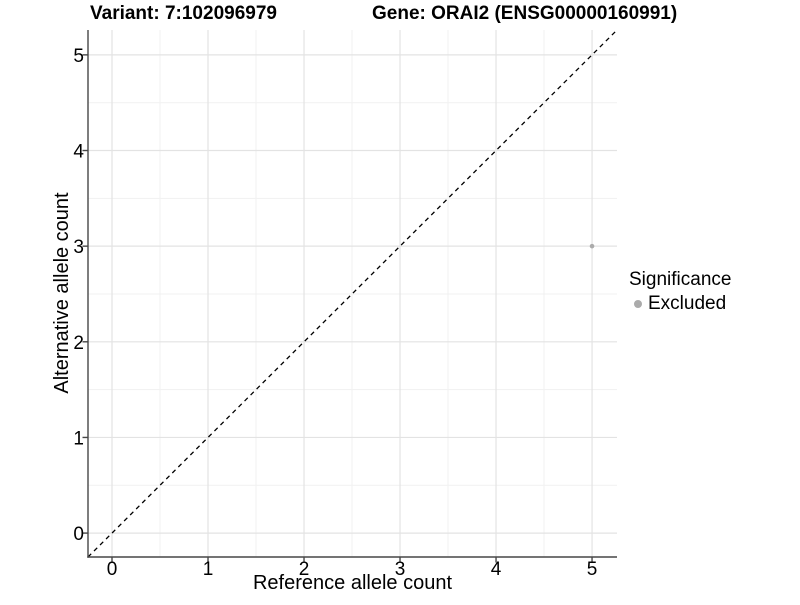  Describe the element at coordinates (304, 569) in the screenshot. I see `x-tick-label: 2` at that location.